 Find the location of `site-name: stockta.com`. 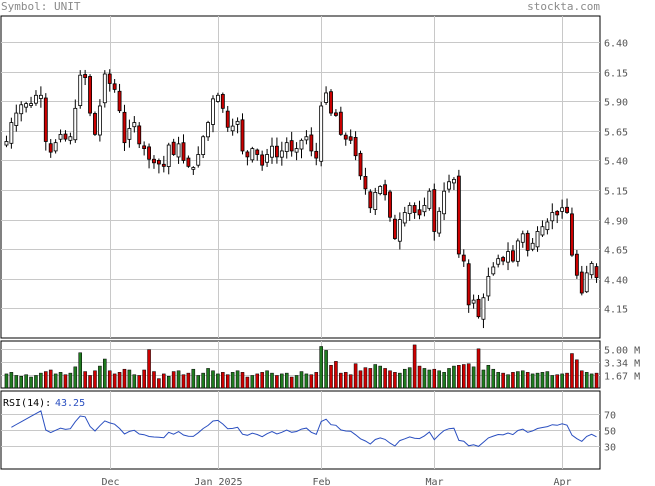

site-name: stockta.com is located at coordinates (563, 6).